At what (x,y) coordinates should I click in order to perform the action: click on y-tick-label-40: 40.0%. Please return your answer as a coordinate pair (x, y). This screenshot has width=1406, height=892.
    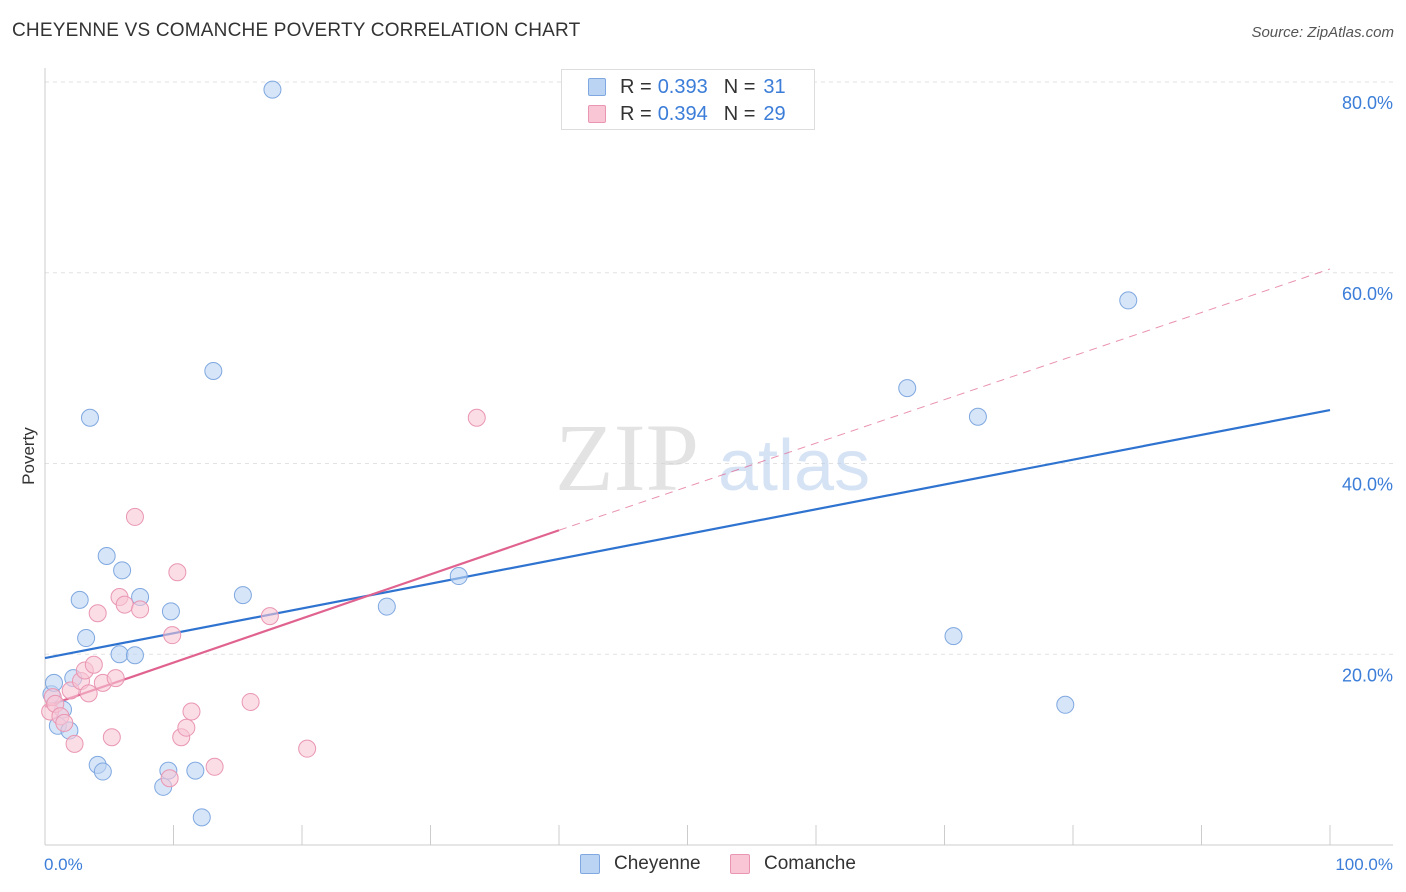
    Looking at the image, I should click on (1367, 485).